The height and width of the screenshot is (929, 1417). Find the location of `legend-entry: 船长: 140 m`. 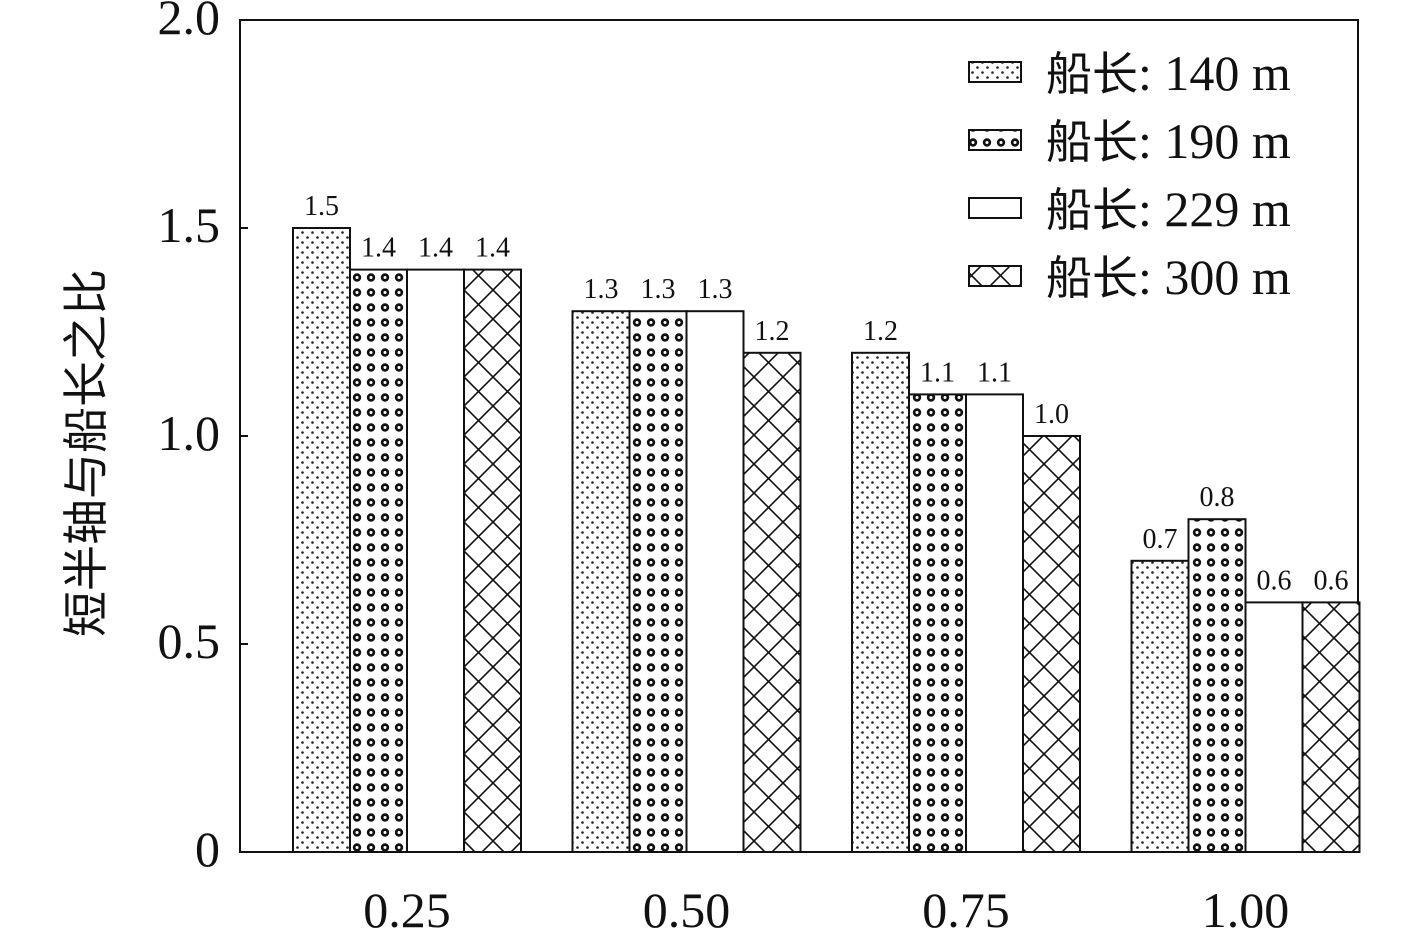

legend-entry: 船长: 140 m is located at coordinates (1168, 73).